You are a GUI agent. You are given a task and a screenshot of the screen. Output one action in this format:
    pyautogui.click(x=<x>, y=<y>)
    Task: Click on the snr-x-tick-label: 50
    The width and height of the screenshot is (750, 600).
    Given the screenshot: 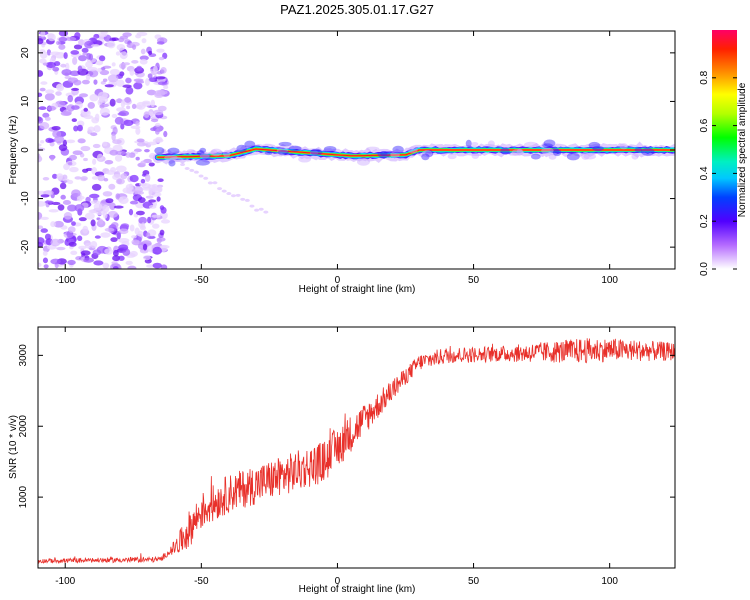 What is the action you would take?
    pyautogui.click(x=474, y=581)
    